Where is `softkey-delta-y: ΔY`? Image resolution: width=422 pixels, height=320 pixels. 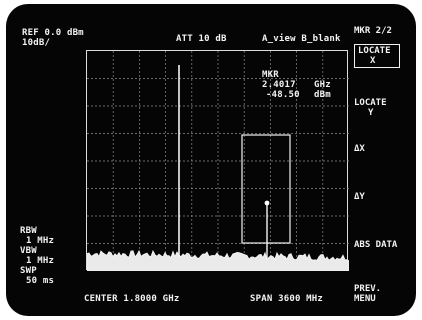 softkey-delta-y: ΔY is located at coordinates (383, 197).